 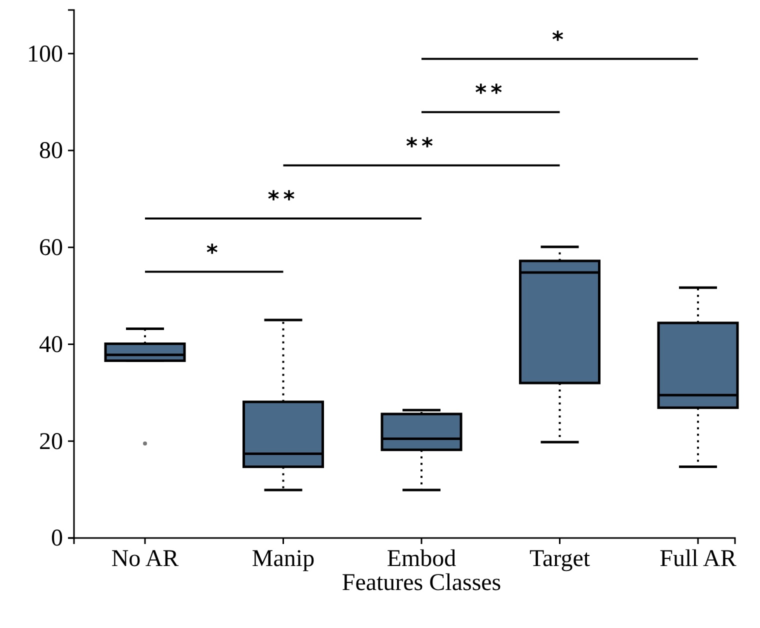 I want to click on x-axis-title: Features Classes, so click(x=422, y=583).